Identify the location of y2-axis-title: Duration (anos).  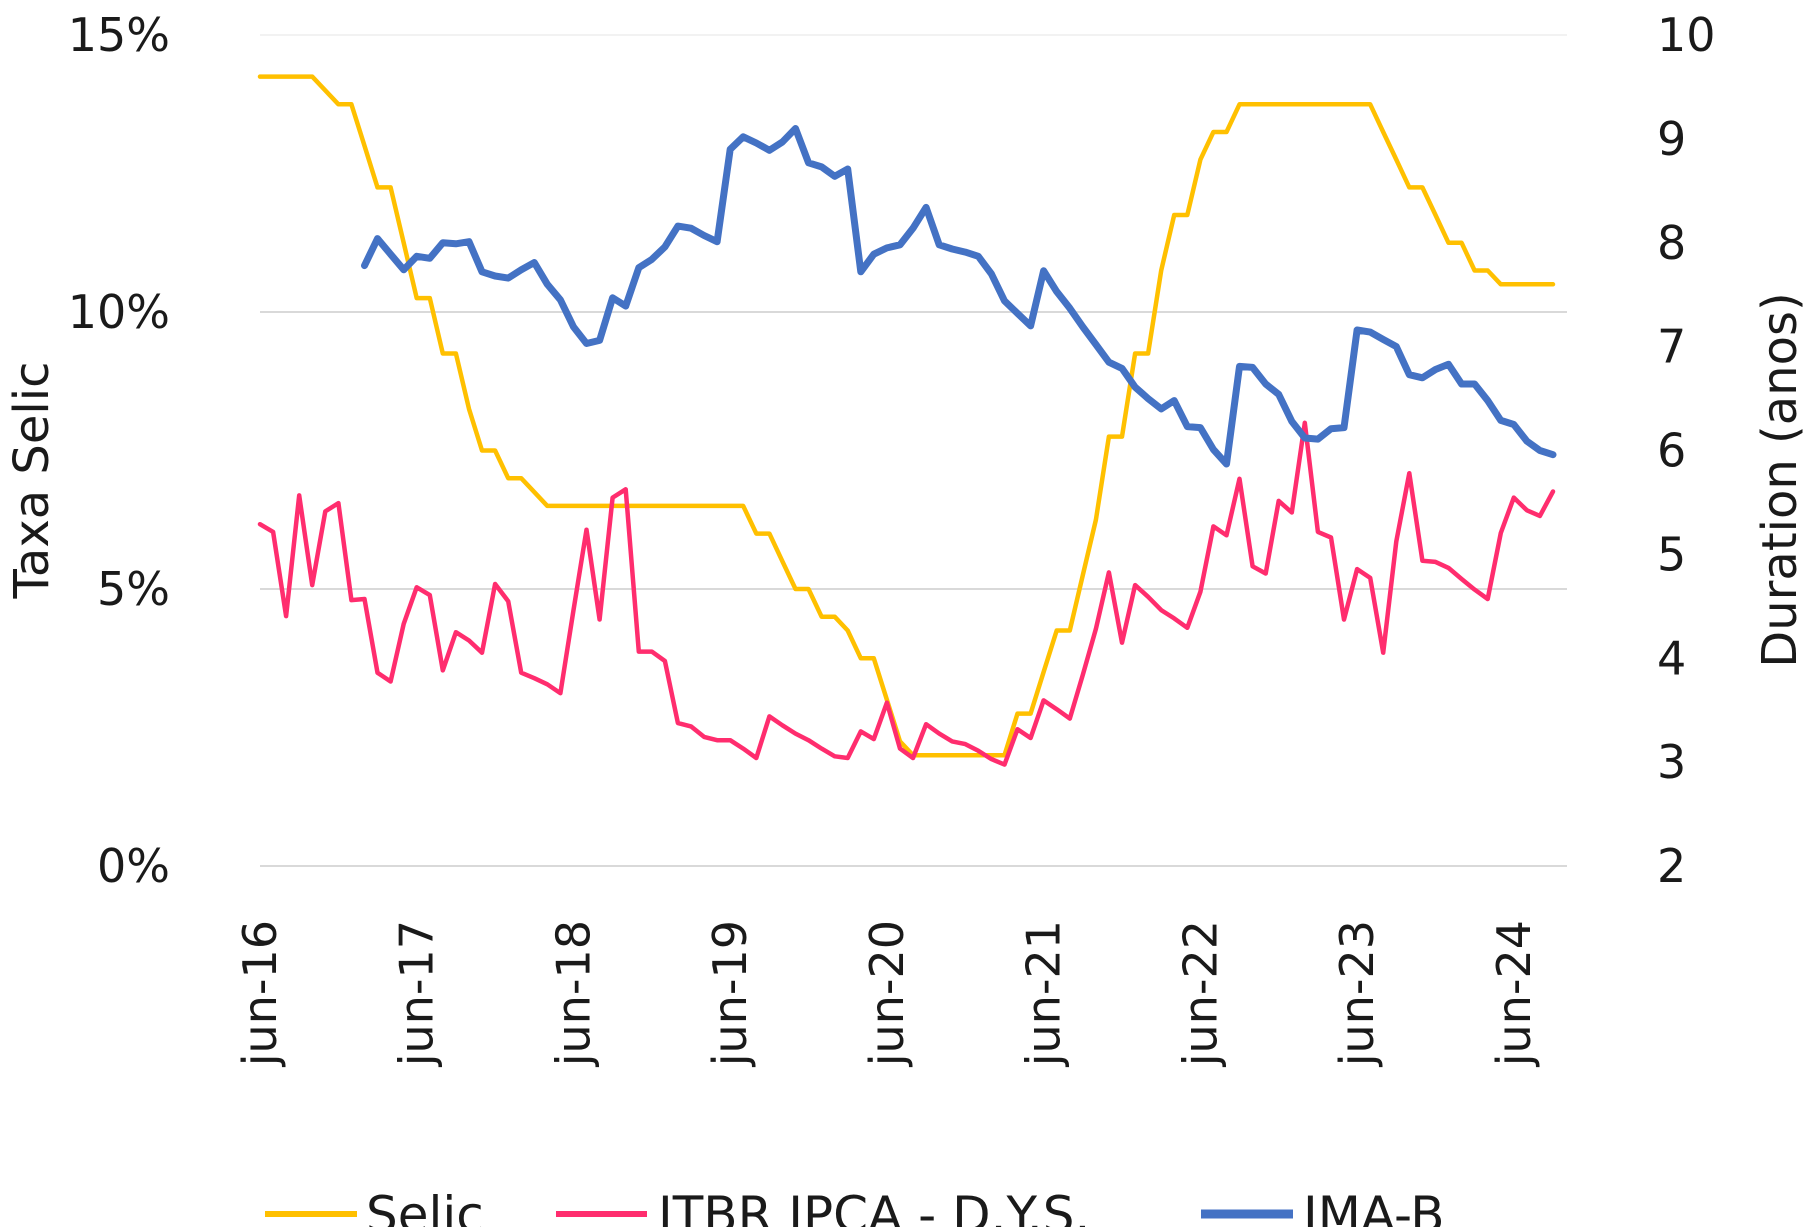
(1779, 479).